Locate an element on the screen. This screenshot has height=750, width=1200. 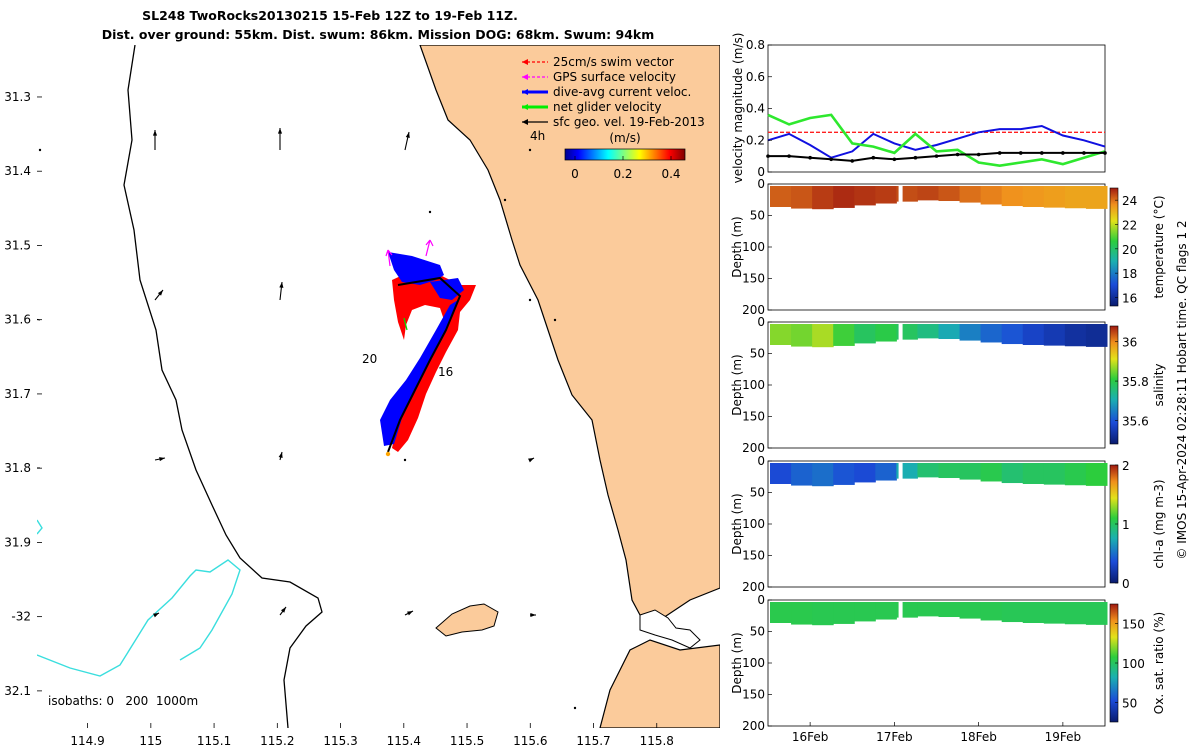
velocity-panel: 0 0.2 0.4 0.6 0.8 velocity magnitude (m/s) is located at coordinates (919, 108).